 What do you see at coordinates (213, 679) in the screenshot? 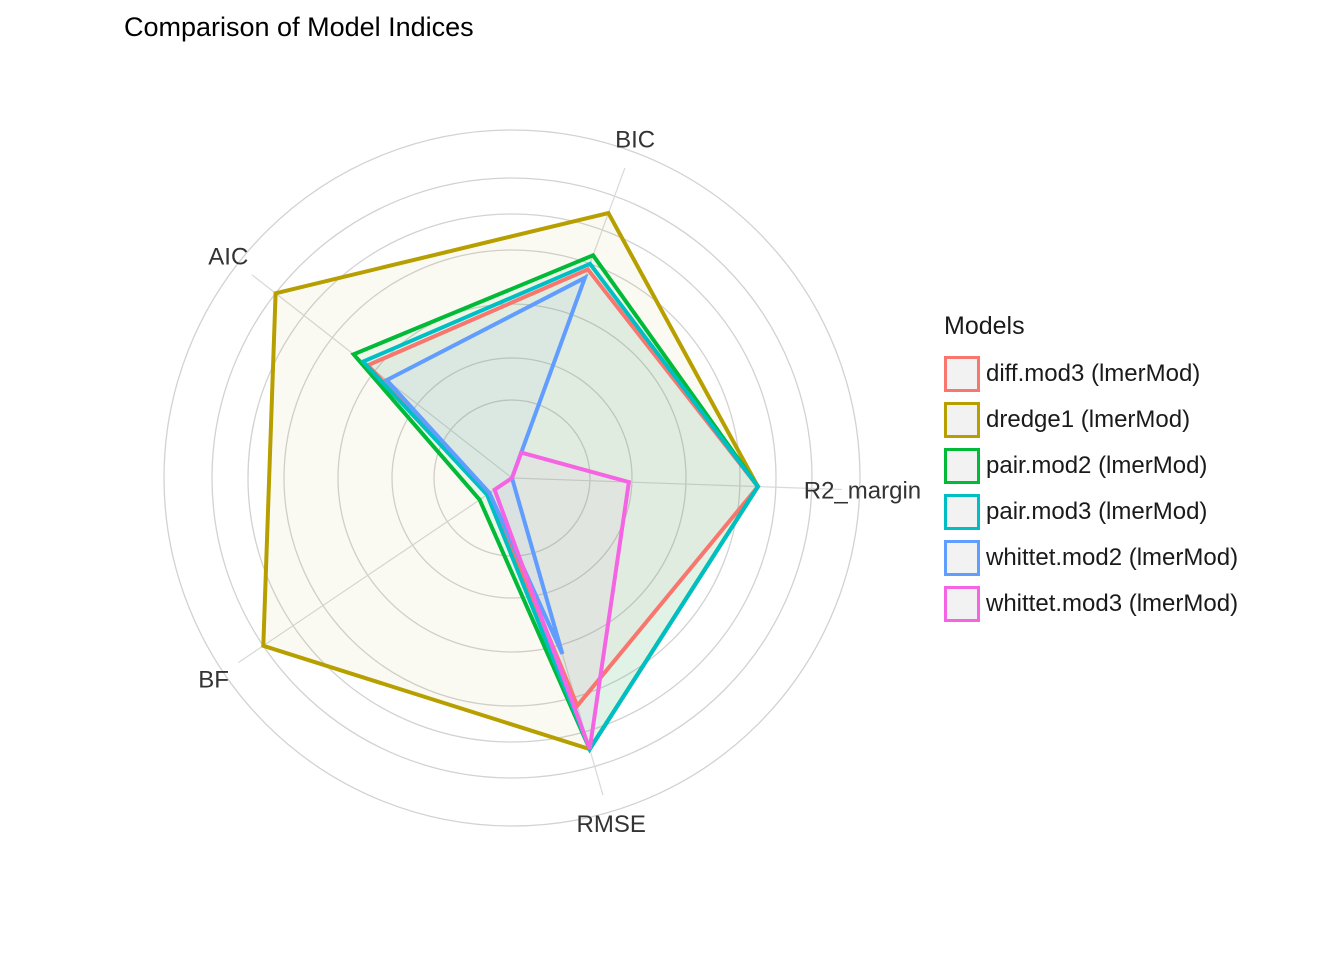
I see `axis-label-bf: BF` at bounding box center [213, 679].